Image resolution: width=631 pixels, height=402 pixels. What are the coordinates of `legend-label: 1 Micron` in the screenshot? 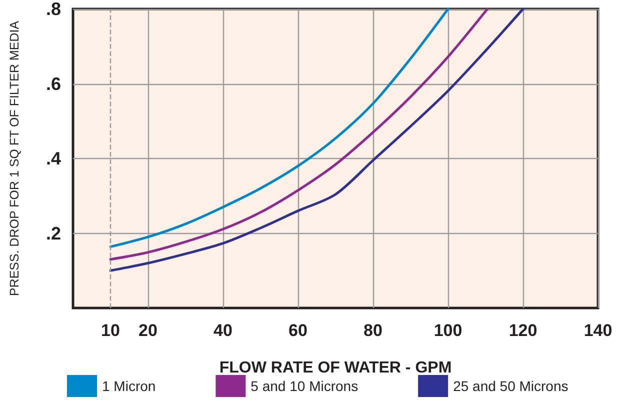 It's located at (129, 386).